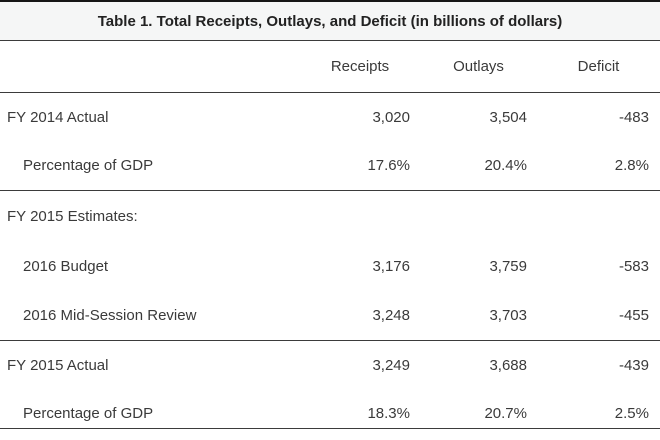  I want to click on outlays-value: 3,504, so click(508, 117).